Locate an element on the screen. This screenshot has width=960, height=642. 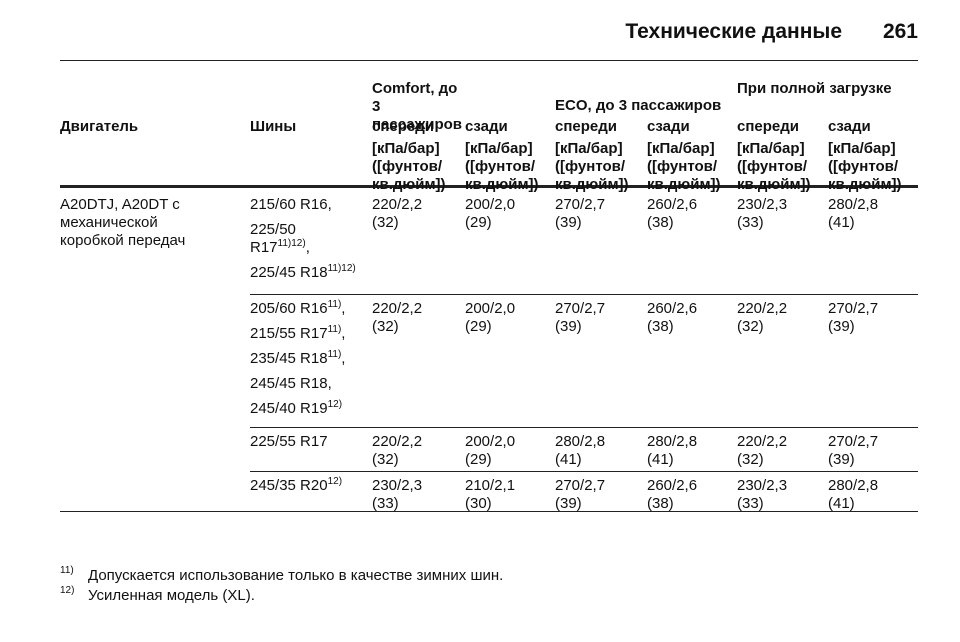
tire: 205/60 R1611), is located at coordinates (304, 309).